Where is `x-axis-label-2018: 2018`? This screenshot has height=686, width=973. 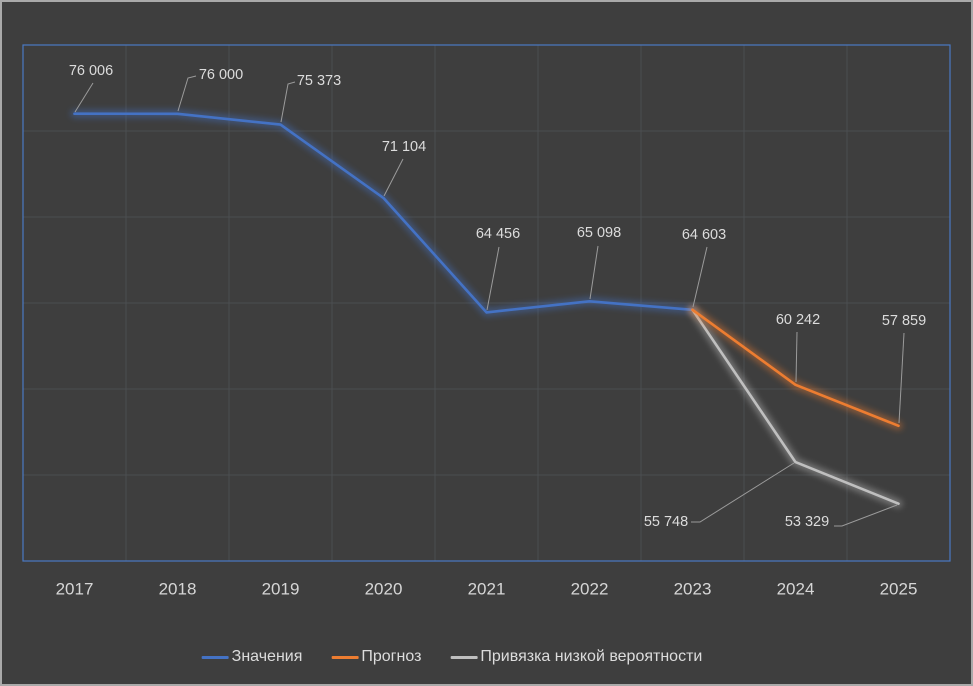
x-axis-label-2018: 2018 is located at coordinates (178, 589).